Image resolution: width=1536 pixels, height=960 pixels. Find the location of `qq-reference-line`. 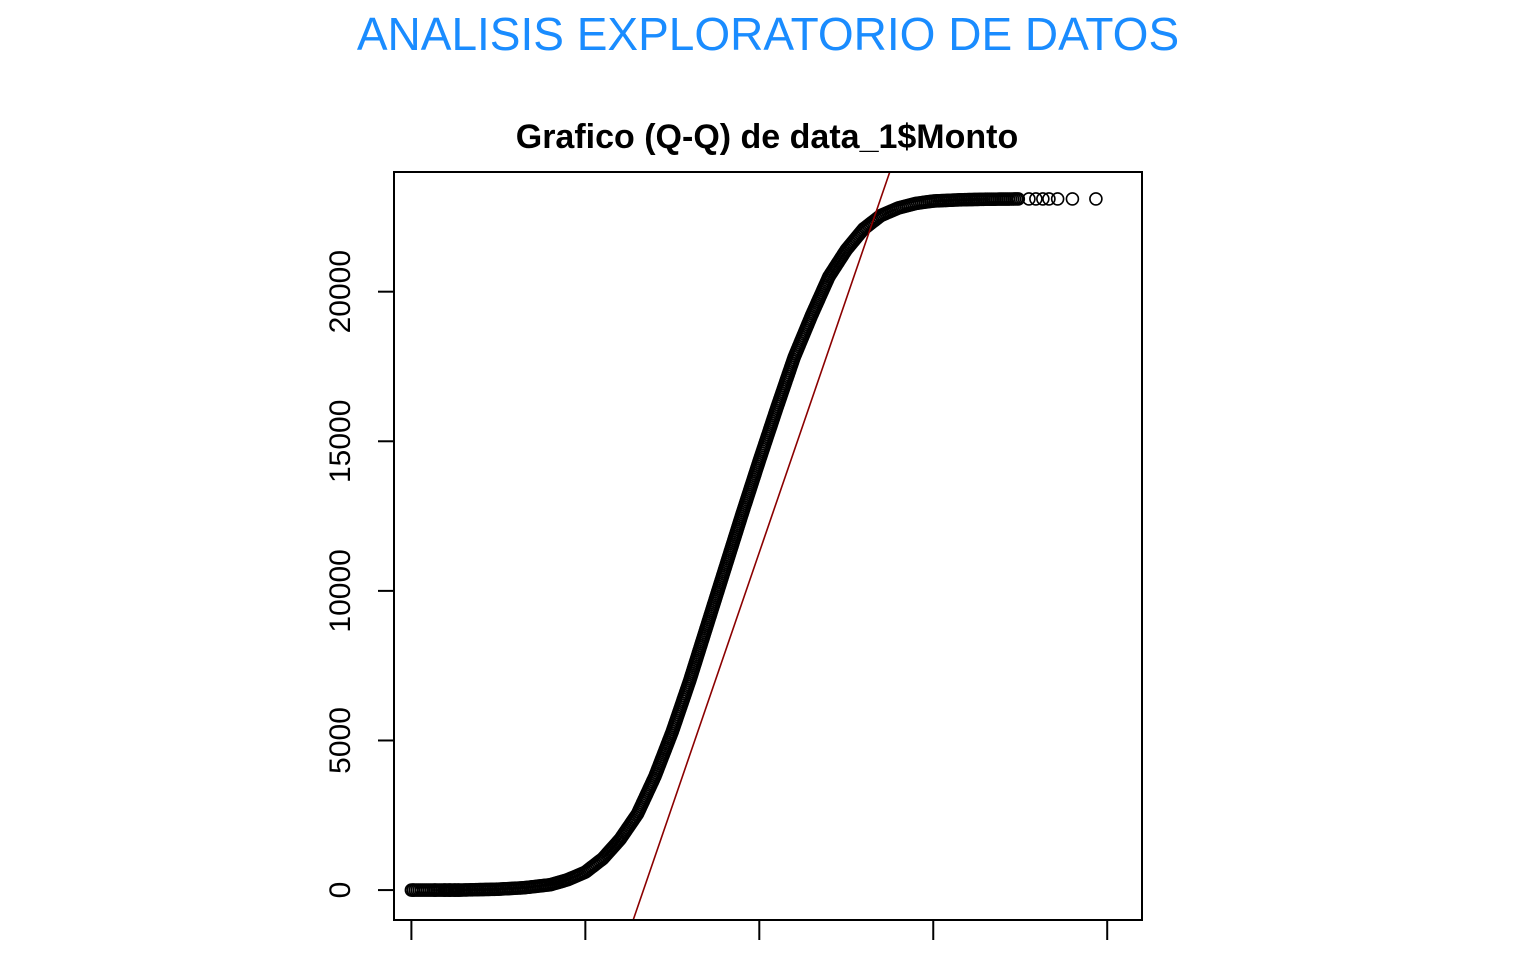

qq-reference-line is located at coordinates (761, 546).